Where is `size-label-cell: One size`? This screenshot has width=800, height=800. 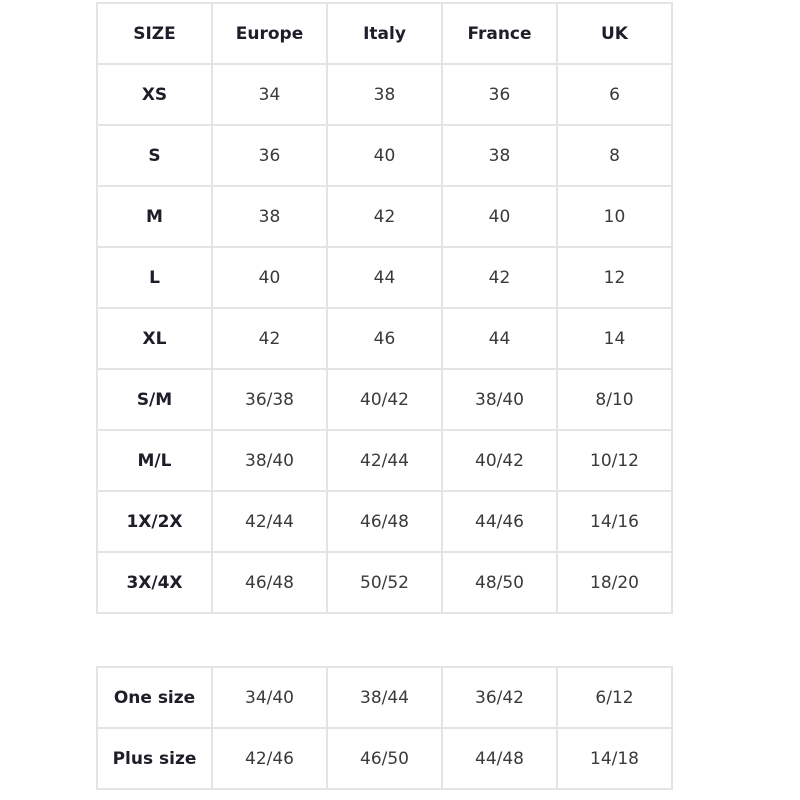 size-label-cell: One size is located at coordinates (154, 697).